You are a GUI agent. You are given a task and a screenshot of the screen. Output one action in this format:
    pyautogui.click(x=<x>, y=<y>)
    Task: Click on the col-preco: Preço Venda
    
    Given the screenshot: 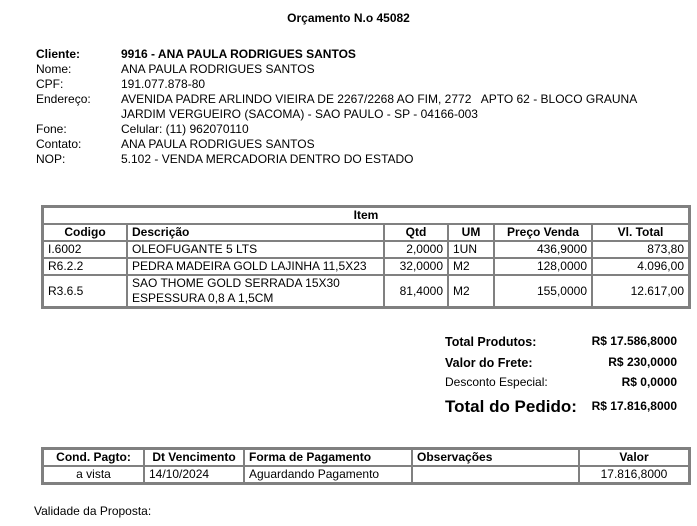 What is the action you would take?
    pyautogui.click(x=543, y=232)
    